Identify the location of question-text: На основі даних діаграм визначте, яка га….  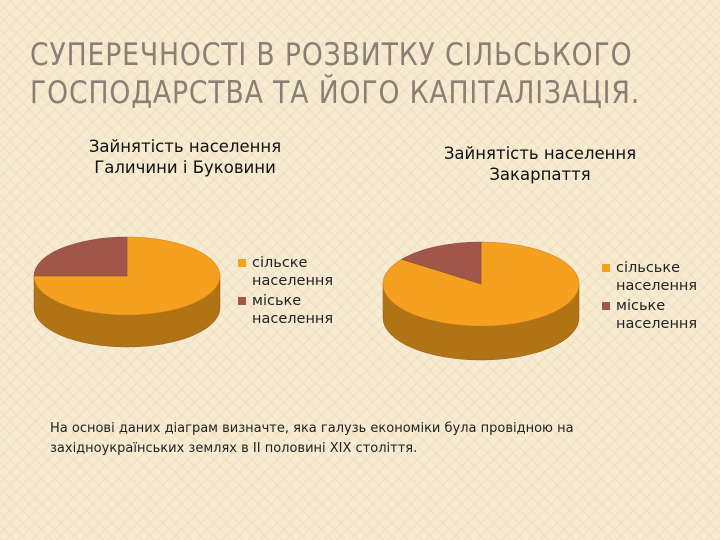
(312, 438).